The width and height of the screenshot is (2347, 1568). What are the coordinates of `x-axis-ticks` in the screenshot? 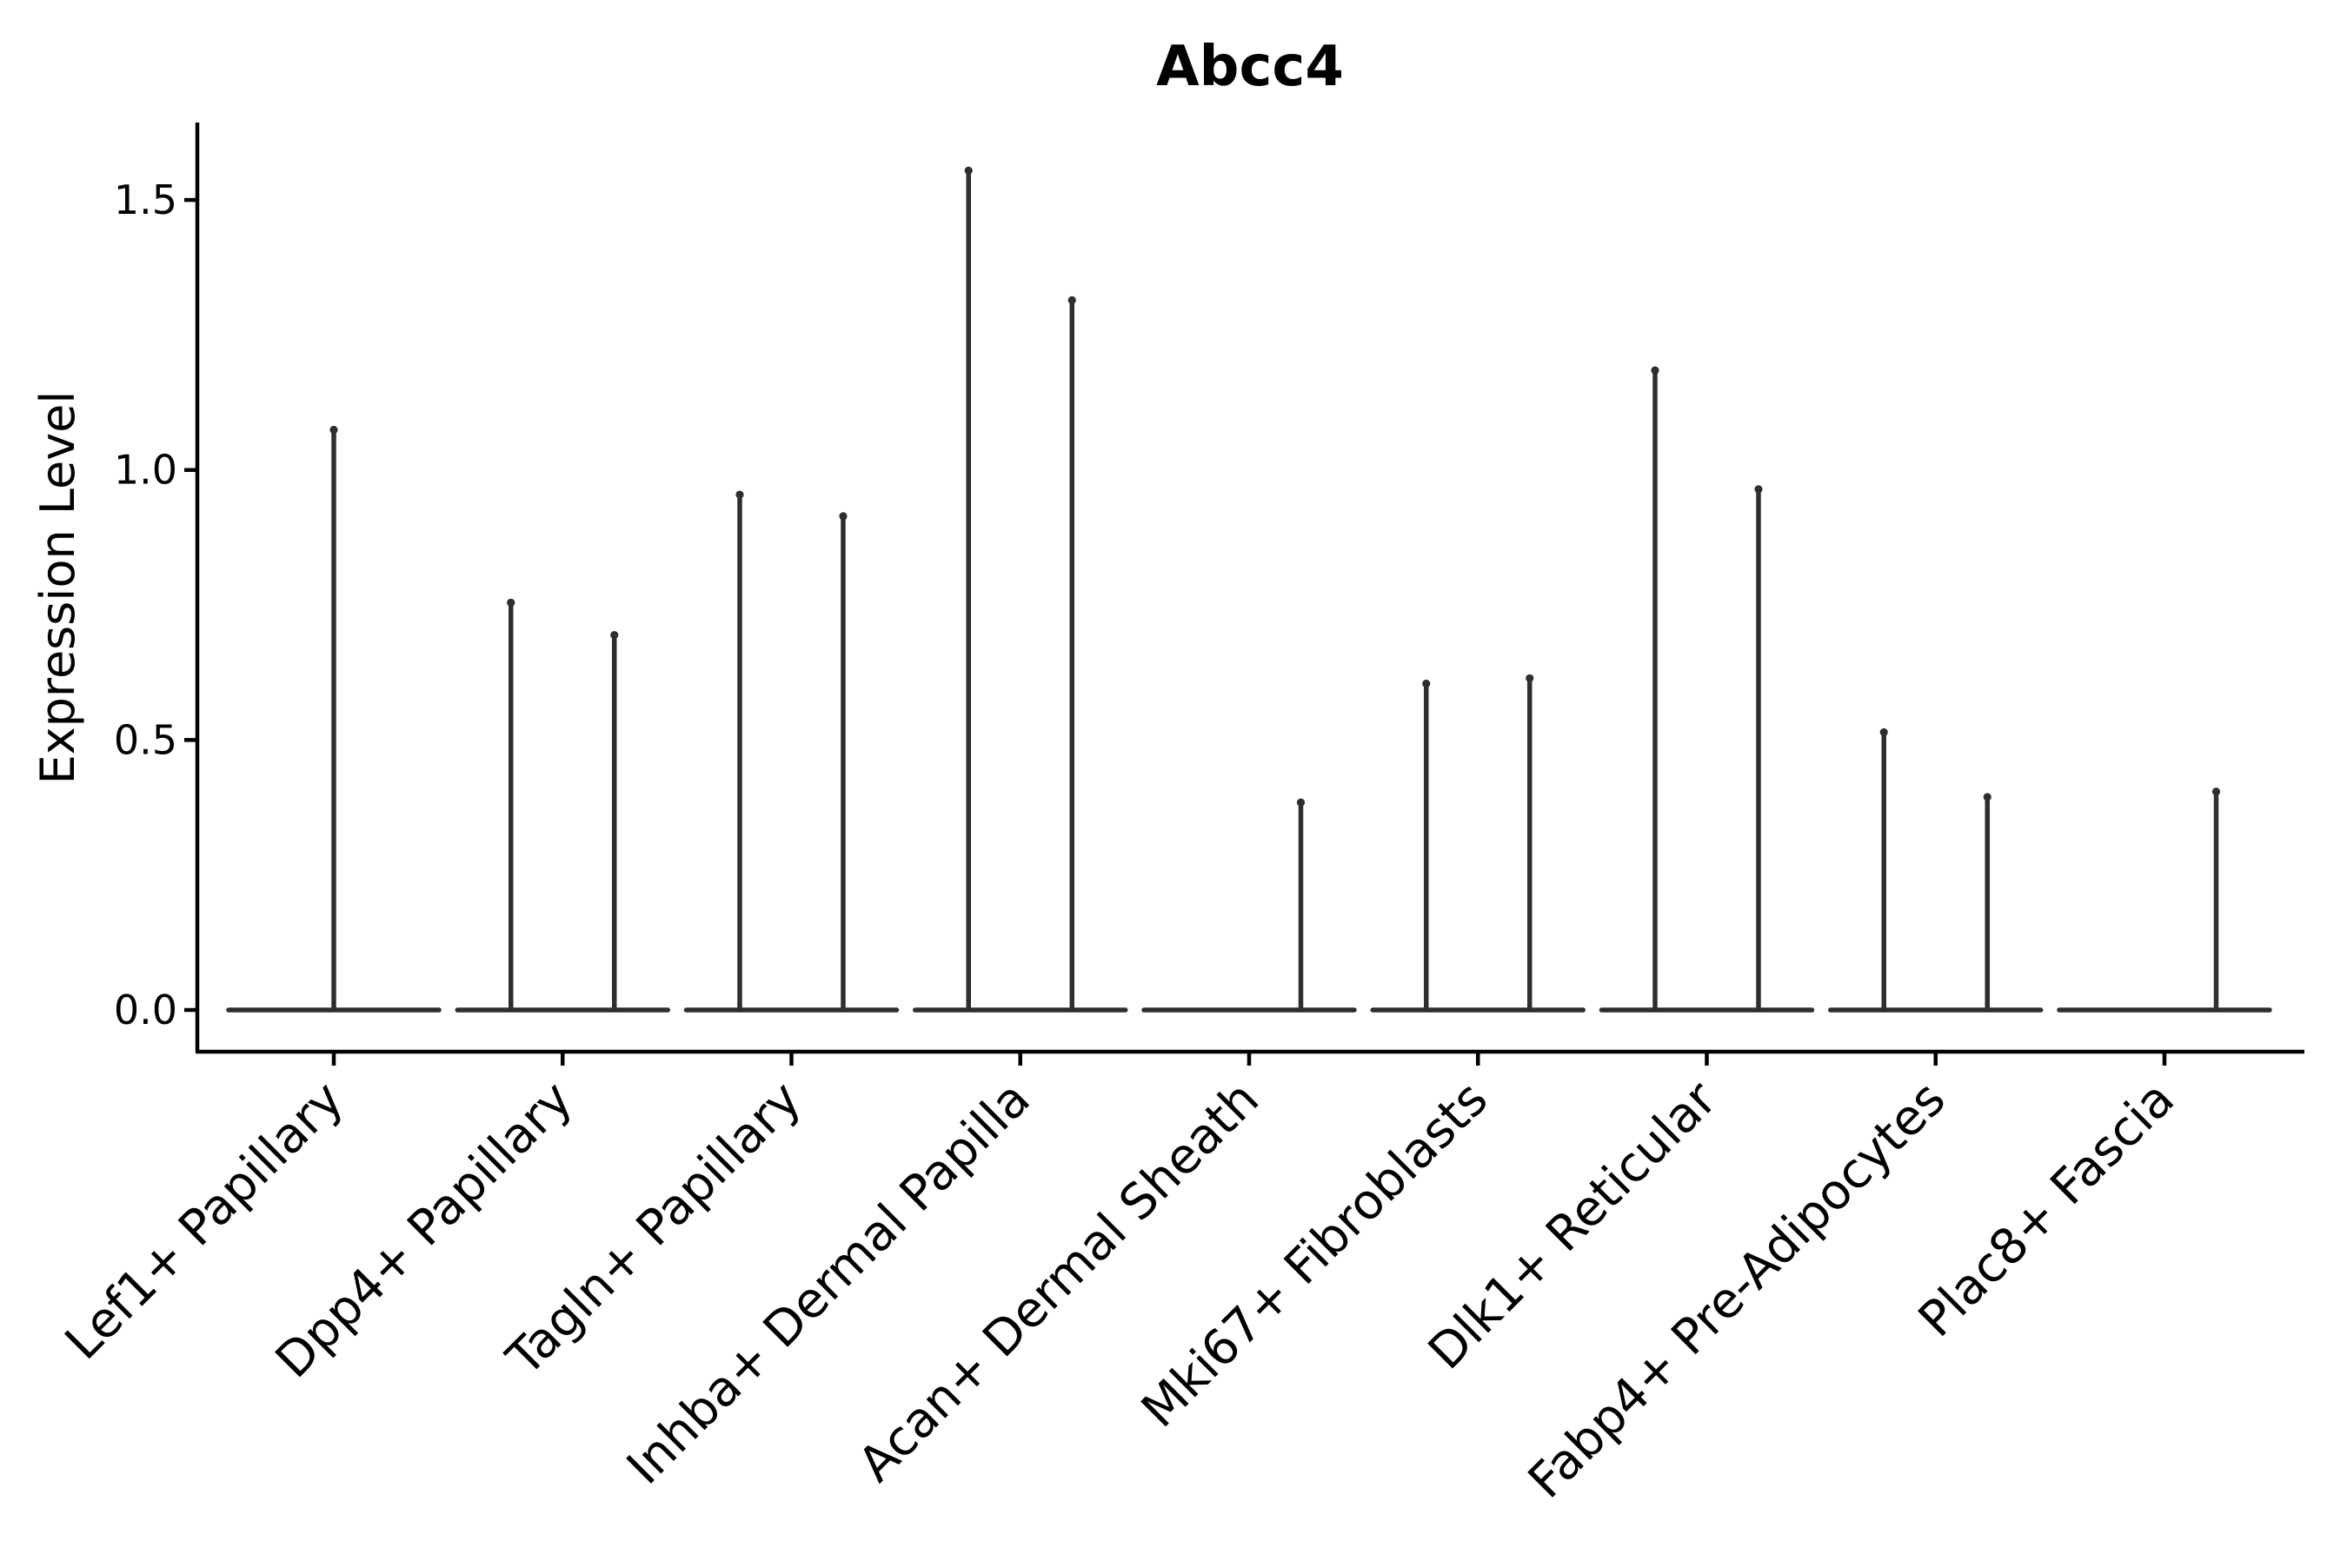 It's located at (1249, 1059).